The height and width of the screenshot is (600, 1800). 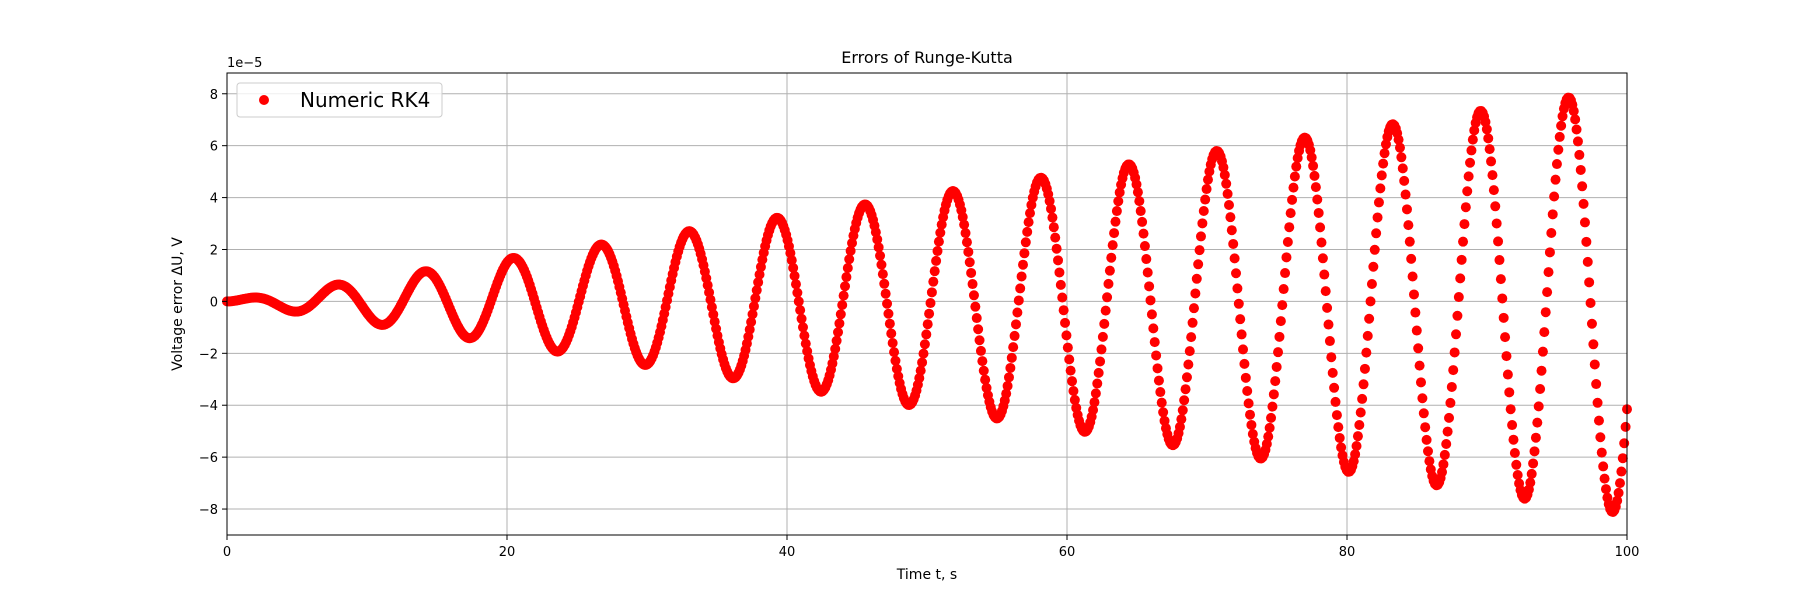 I want to click on x-axis-ticks: 0 20 40 60 80 100, so click(x=931, y=547).